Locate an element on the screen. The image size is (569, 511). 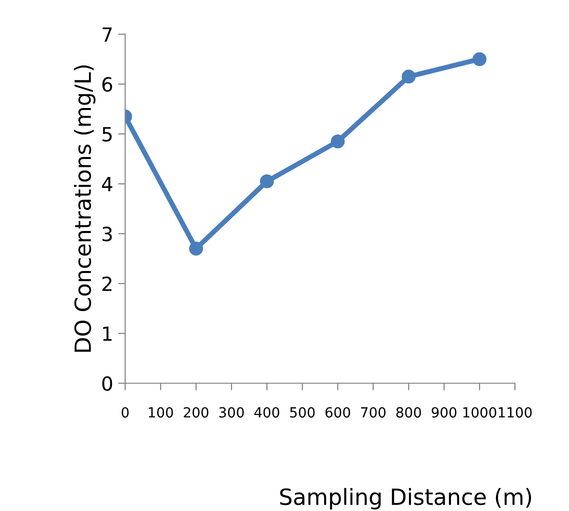
x-tick-label: 600 is located at coordinates (337, 412).